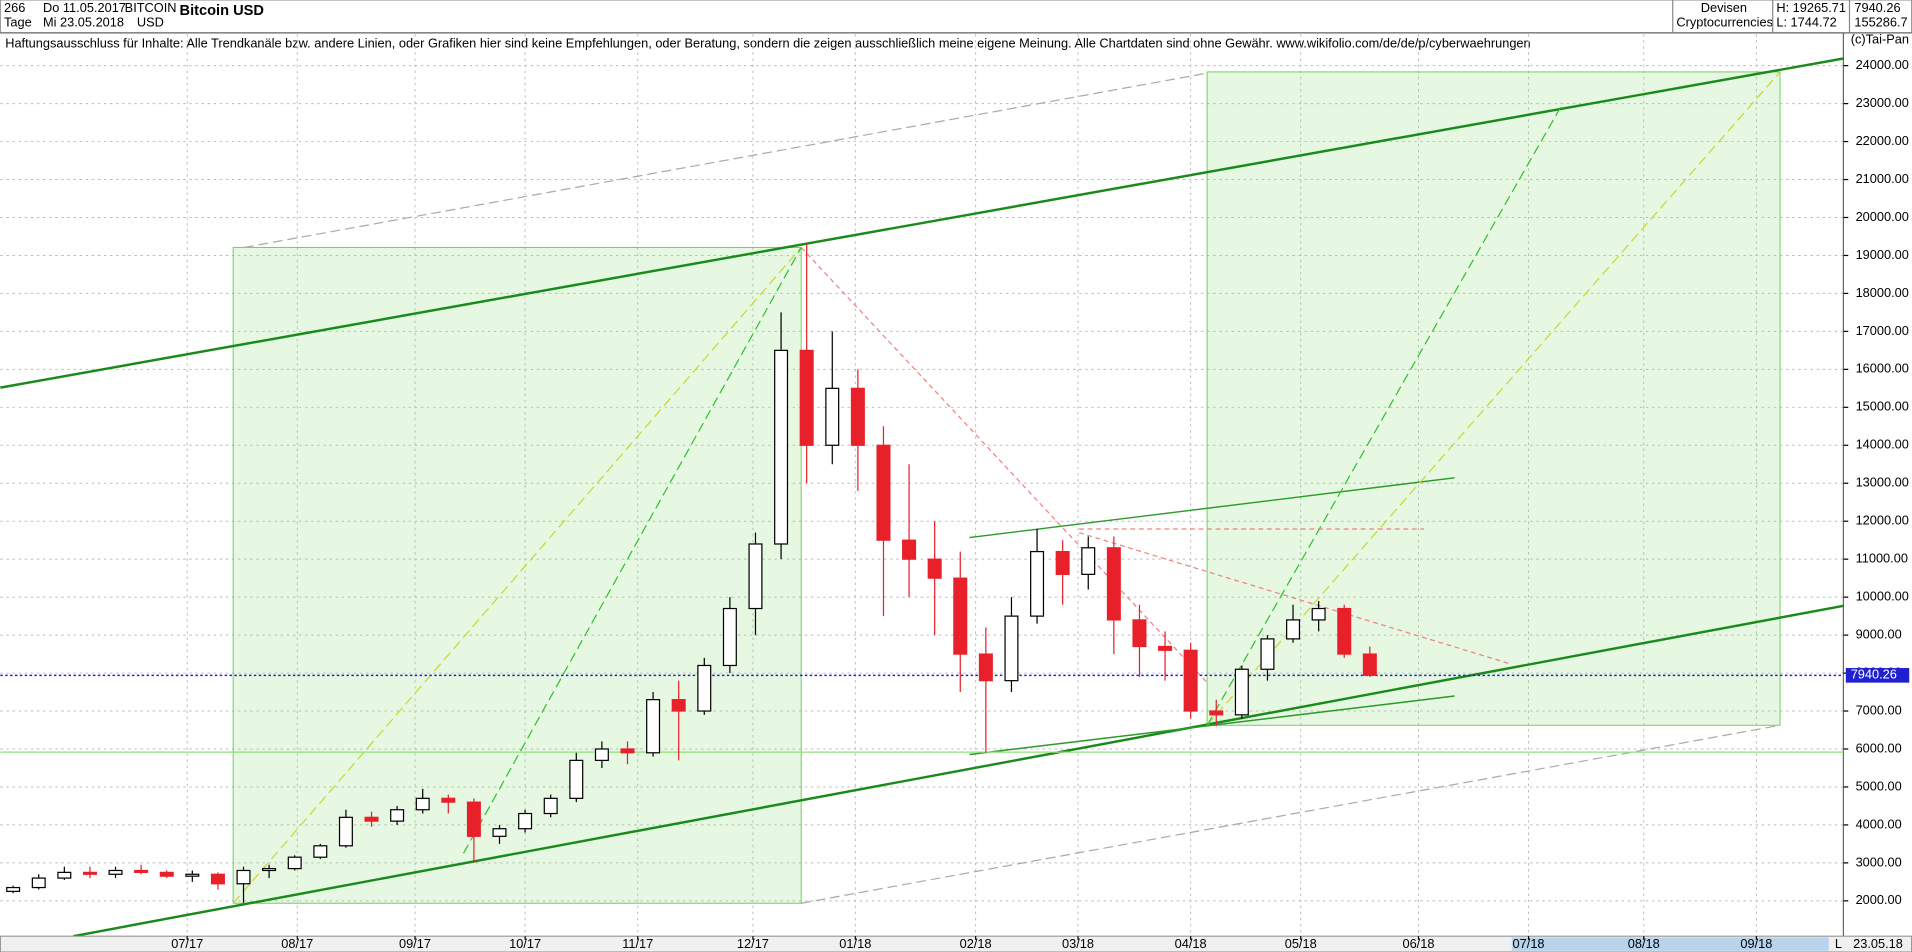 The image size is (1912, 952). Describe the element at coordinates (1879, 709) in the screenshot. I see `y-tick-label: 7000.00` at that location.